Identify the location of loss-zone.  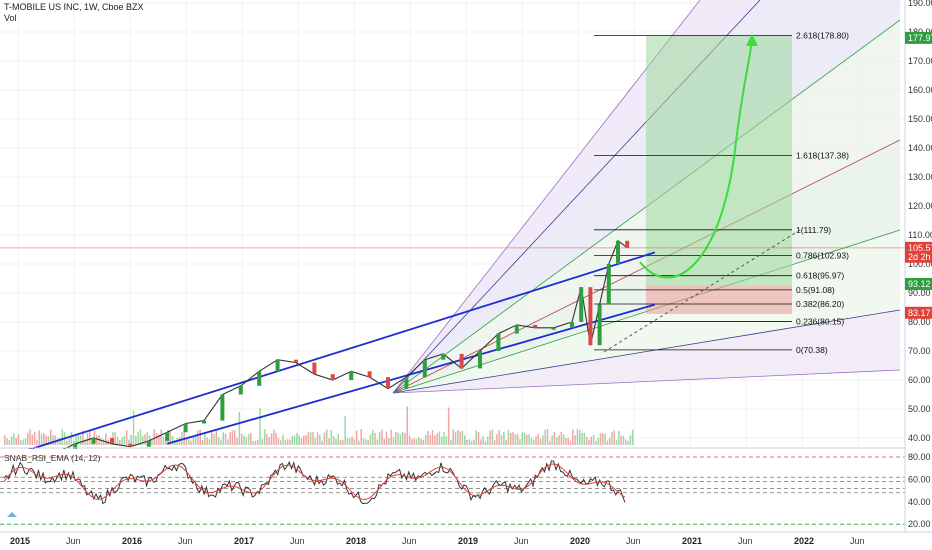
(719, 299).